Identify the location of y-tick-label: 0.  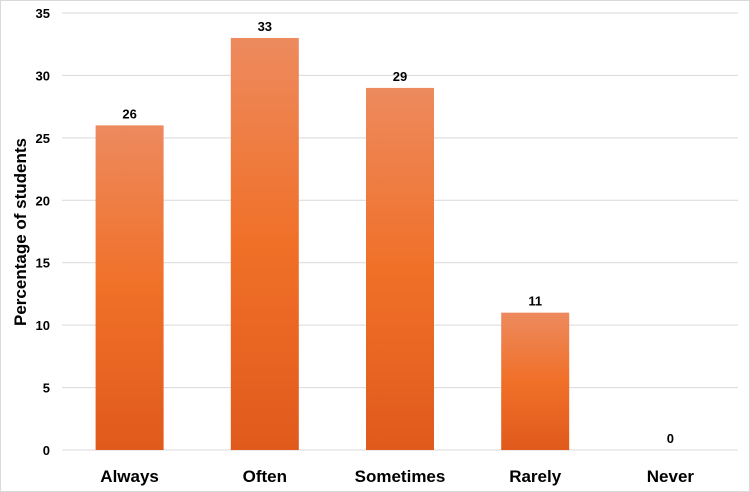
(46, 450).